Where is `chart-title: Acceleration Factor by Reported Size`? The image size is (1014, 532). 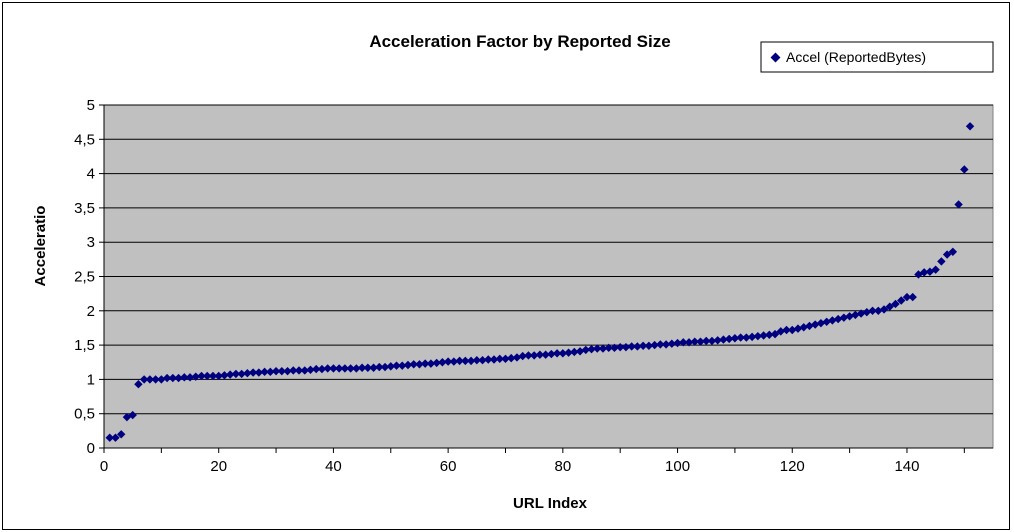 chart-title: Acceleration Factor by Reported Size is located at coordinates (519, 41).